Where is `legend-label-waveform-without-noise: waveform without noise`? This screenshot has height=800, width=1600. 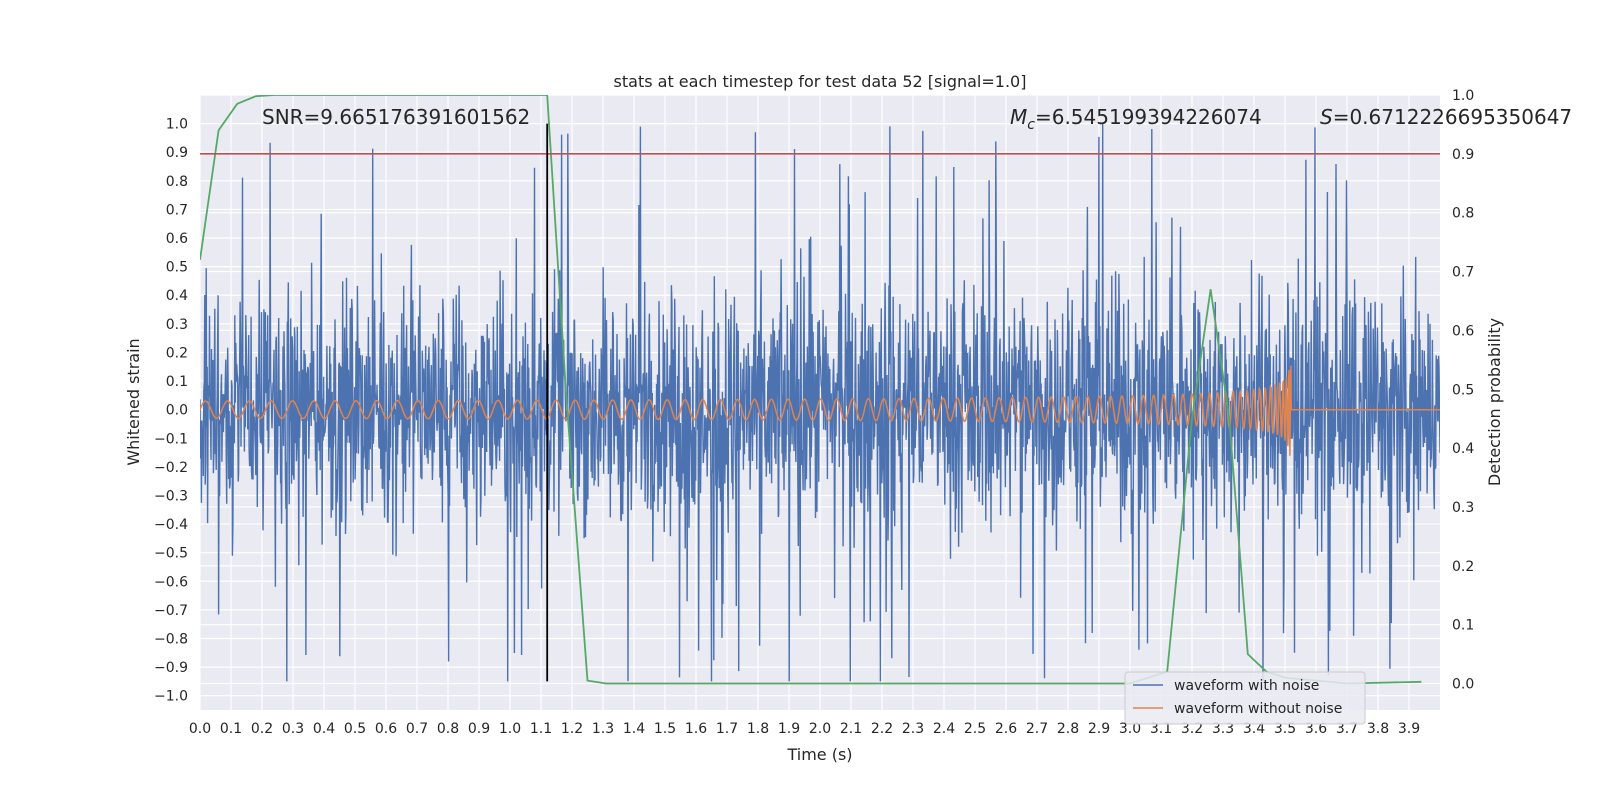
legend-label-waveform-without-noise: waveform without noise is located at coordinates (1258, 709).